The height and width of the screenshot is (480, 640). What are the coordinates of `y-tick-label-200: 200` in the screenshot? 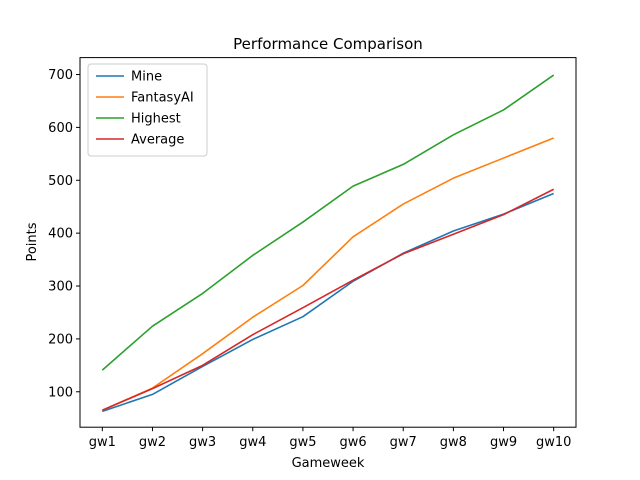 It's located at (60, 339).